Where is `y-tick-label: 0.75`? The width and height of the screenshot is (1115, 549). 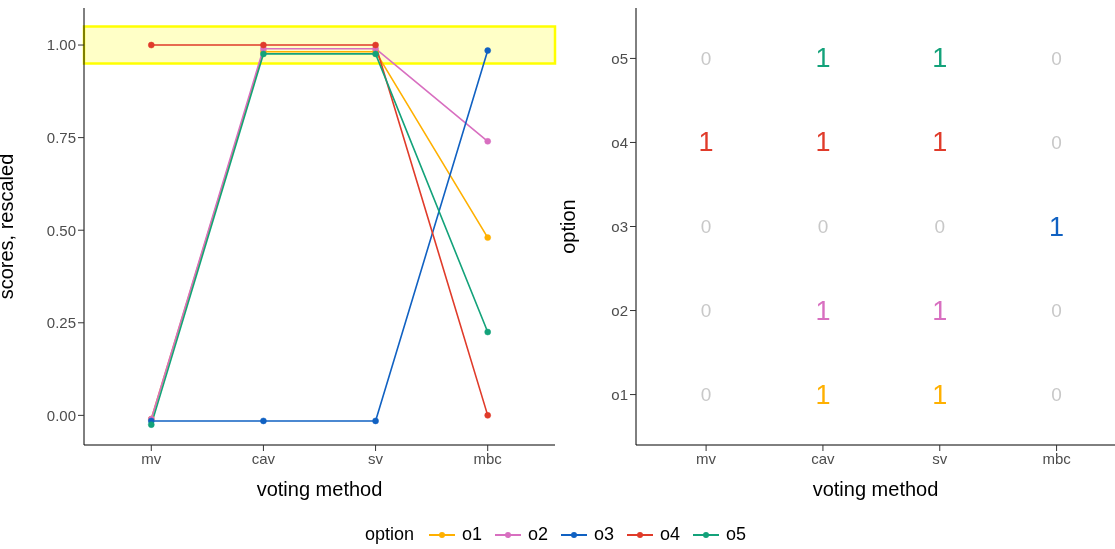 y-tick-label: 0.75 is located at coordinates (61, 137).